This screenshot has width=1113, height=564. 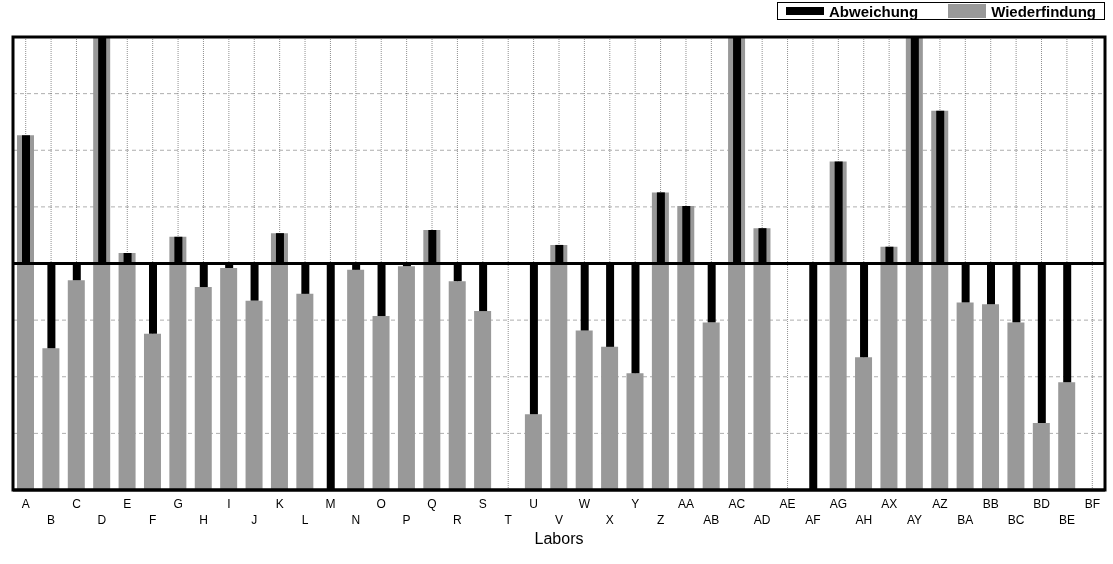 What do you see at coordinates (458, 520) in the screenshot?
I see `x-tick-label: R` at bounding box center [458, 520].